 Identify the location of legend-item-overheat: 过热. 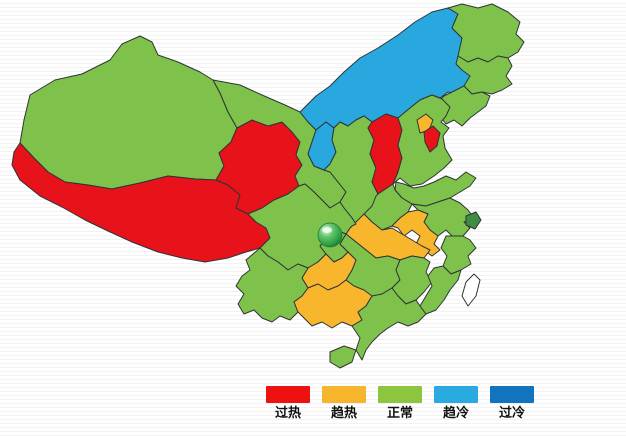
(288, 402).